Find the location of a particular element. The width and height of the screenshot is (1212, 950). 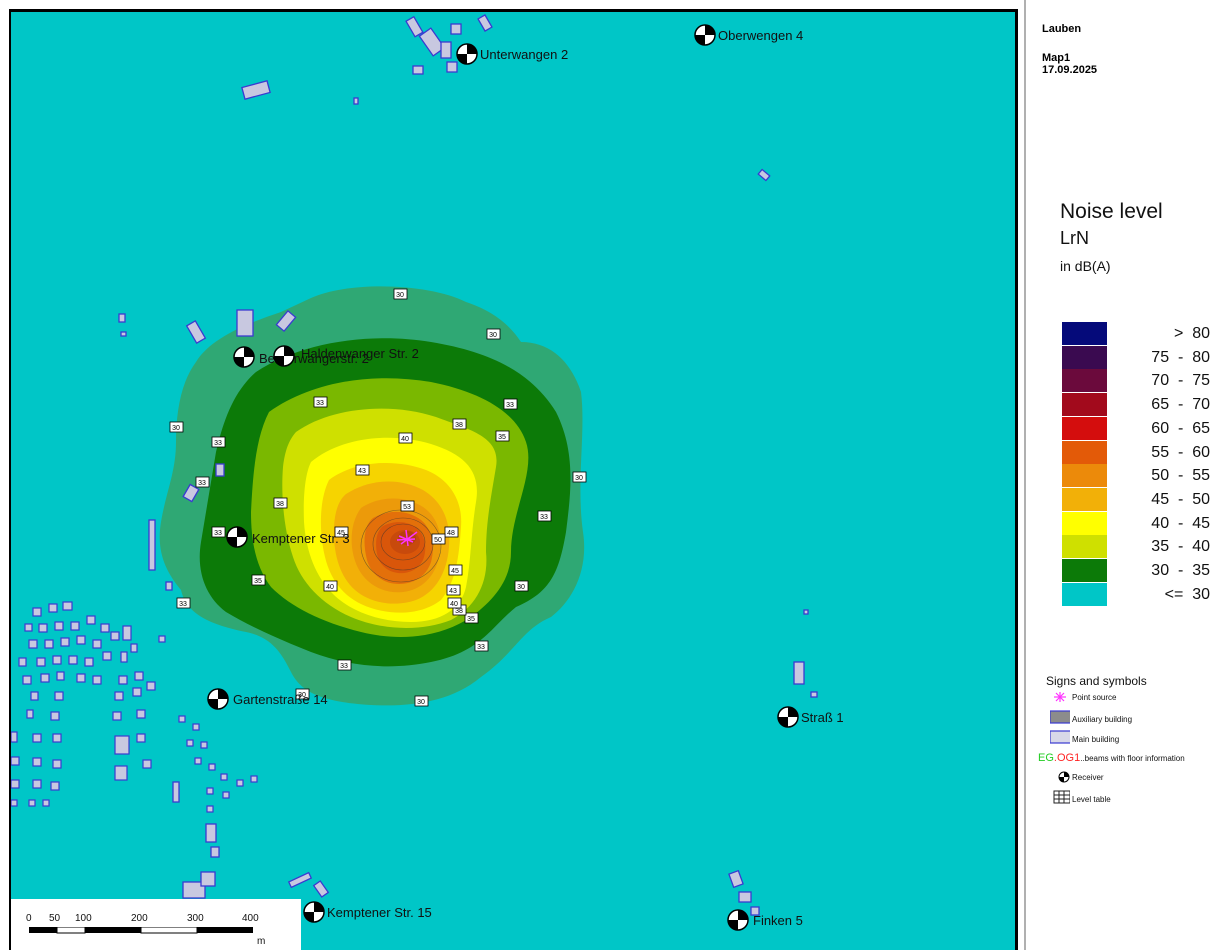

receiver-strass-1: Straß 1 is located at coordinates (810, 717).